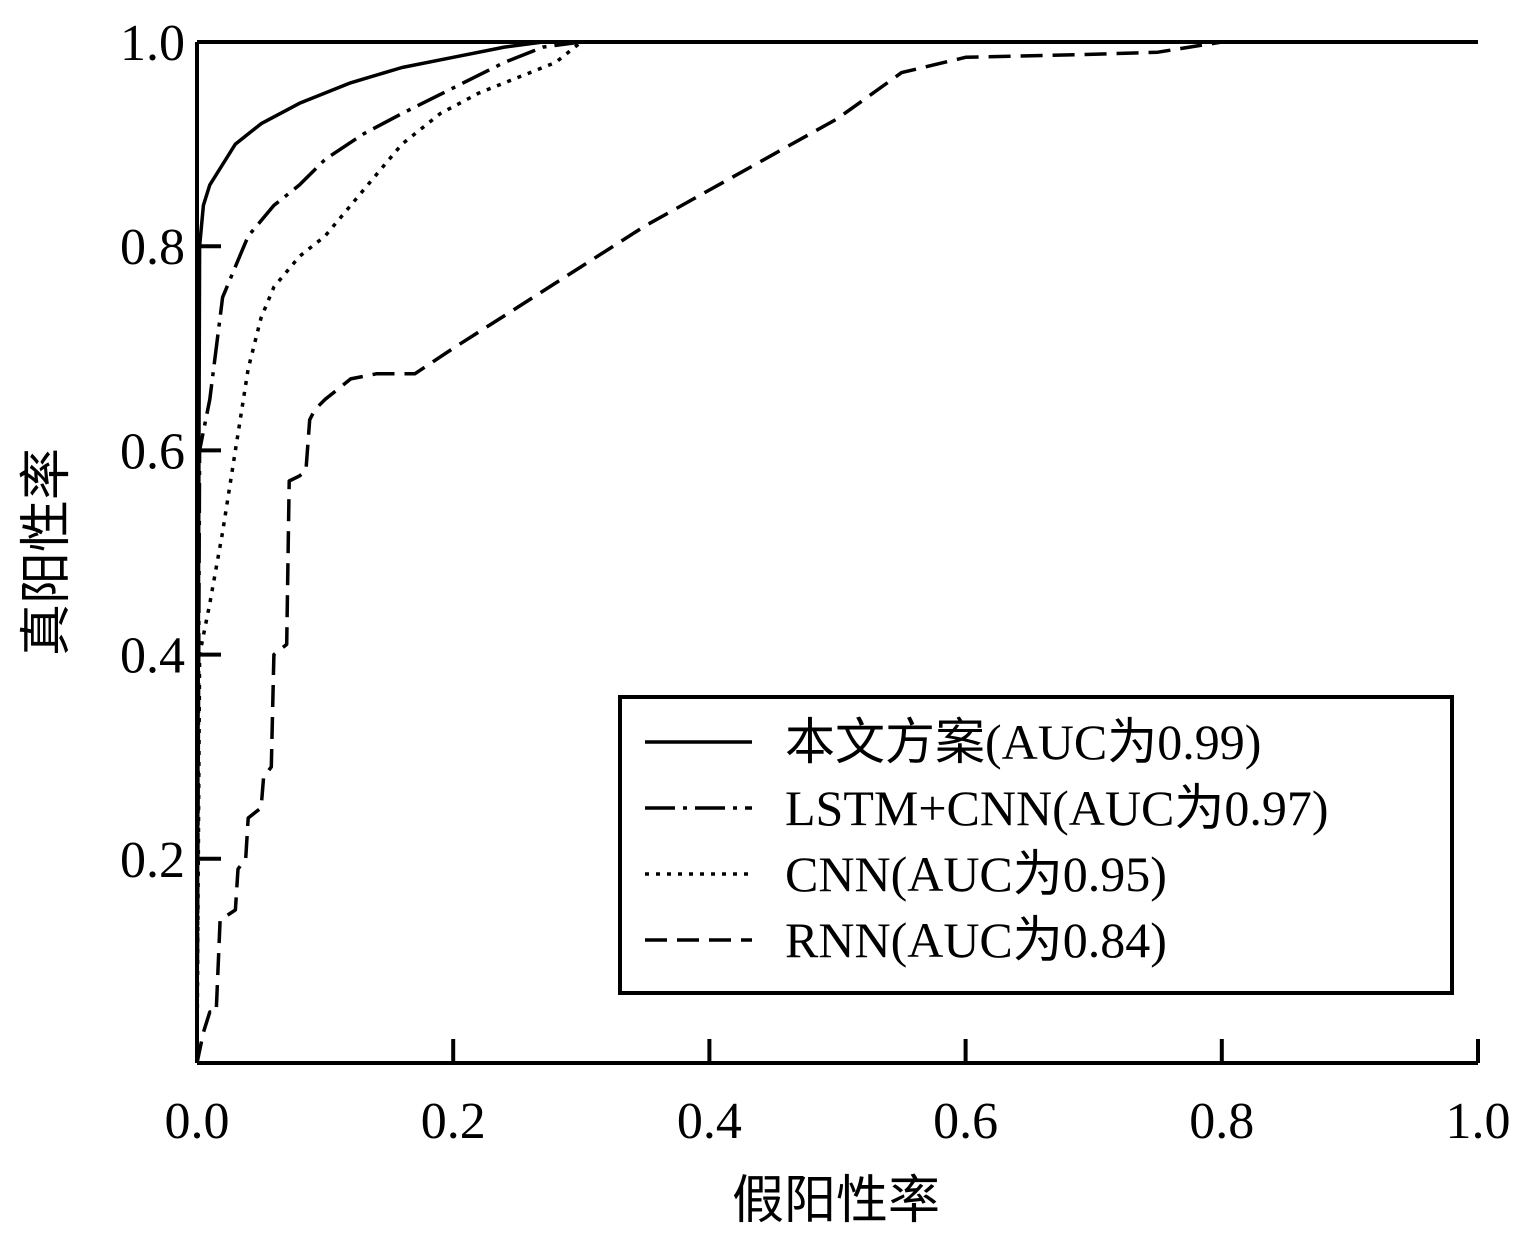  What do you see at coordinates (152, 656) in the screenshot?
I see `y-tick-label-1: 0.4` at bounding box center [152, 656].